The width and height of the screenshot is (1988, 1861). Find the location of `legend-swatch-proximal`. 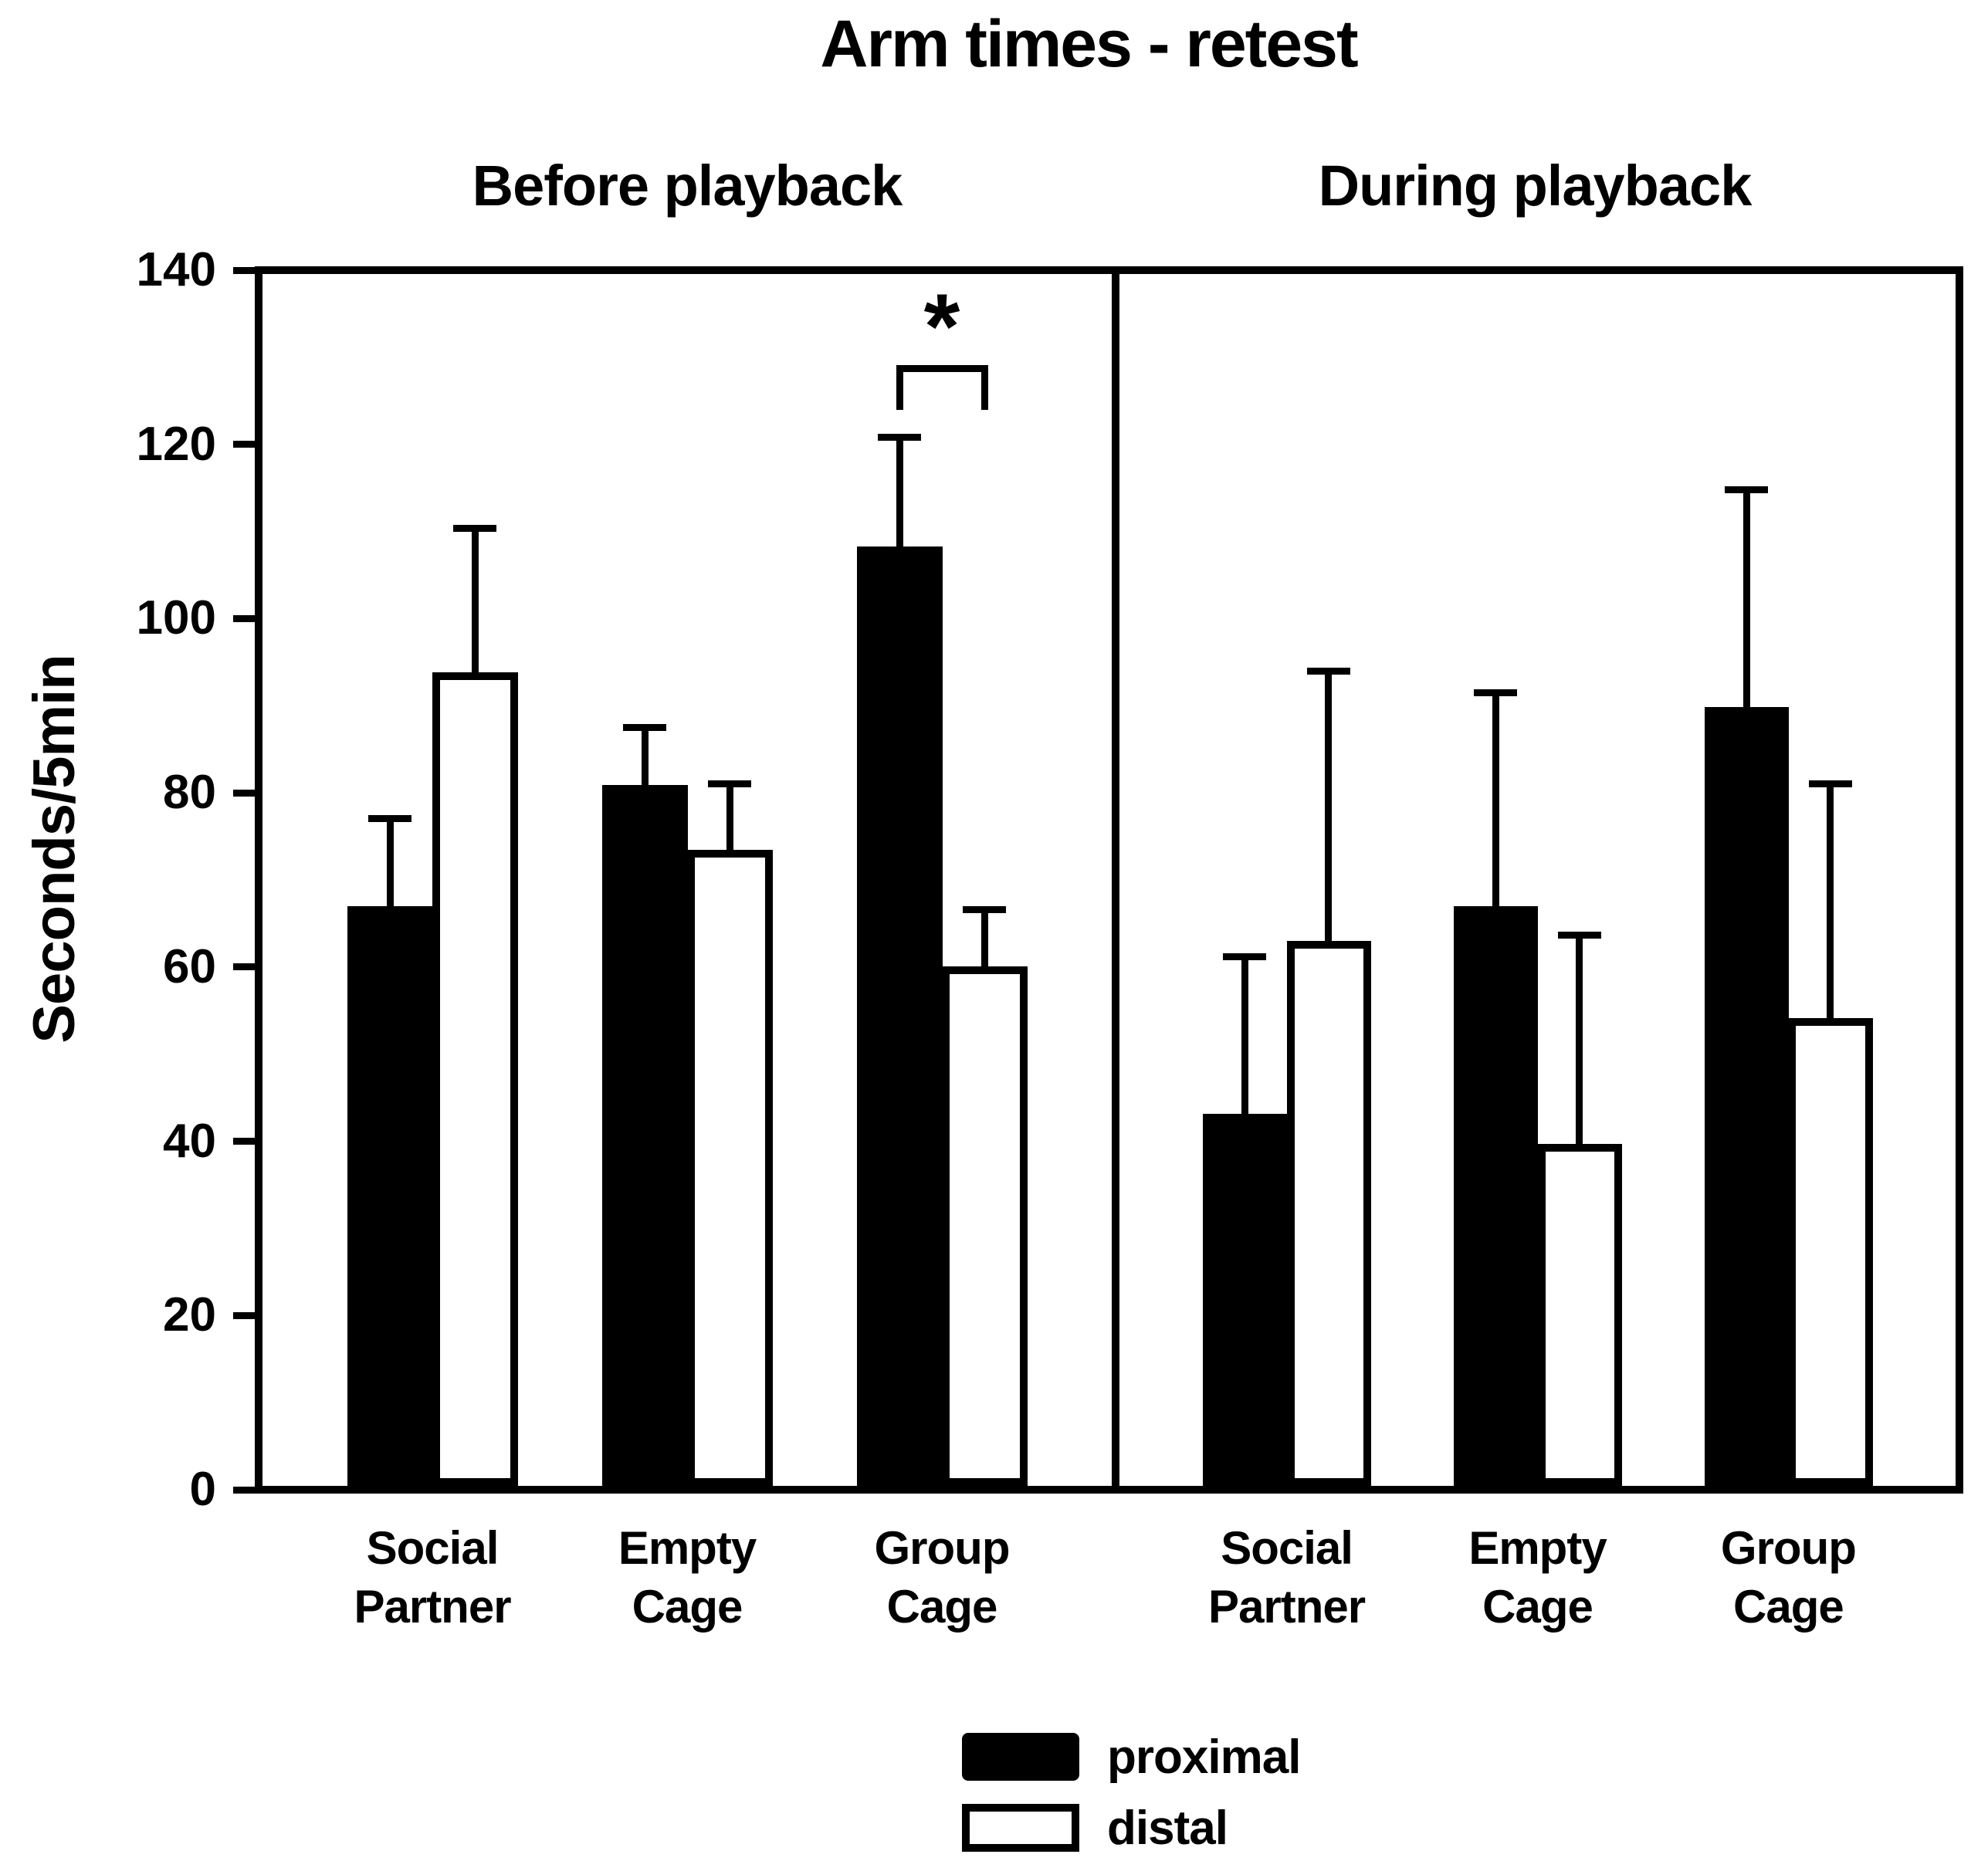

legend-swatch-proximal is located at coordinates (1020, 1757).